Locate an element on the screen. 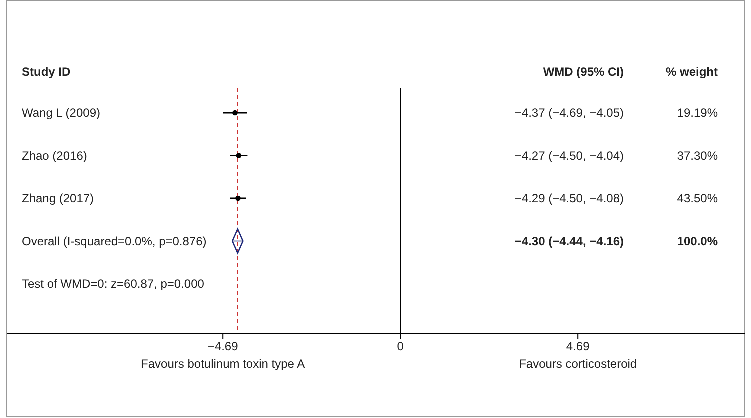 This screenshot has height=418, width=751. y-axis-title: Study ID is located at coordinates (46, 72).